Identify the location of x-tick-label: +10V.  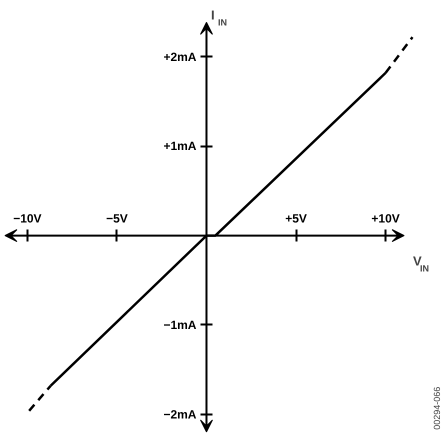
(385, 219).